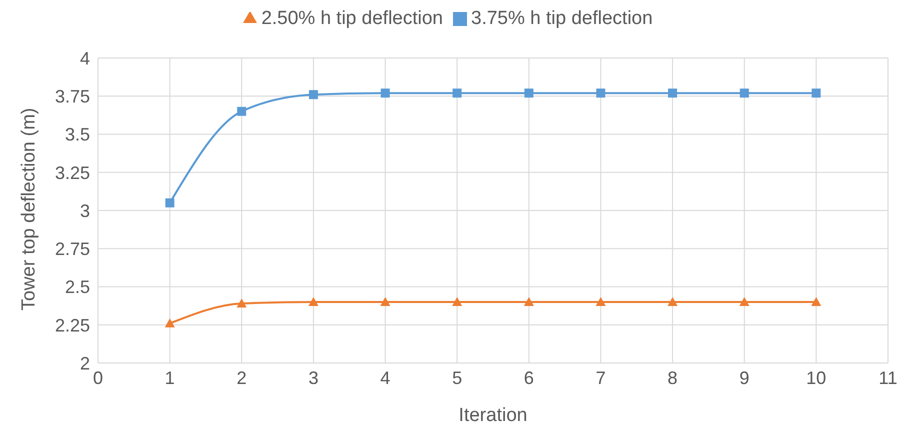 This screenshot has width=920, height=441. Describe the element at coordinates (313, 378) in the screenshot. I see `x-tick-label: 3` at that location.